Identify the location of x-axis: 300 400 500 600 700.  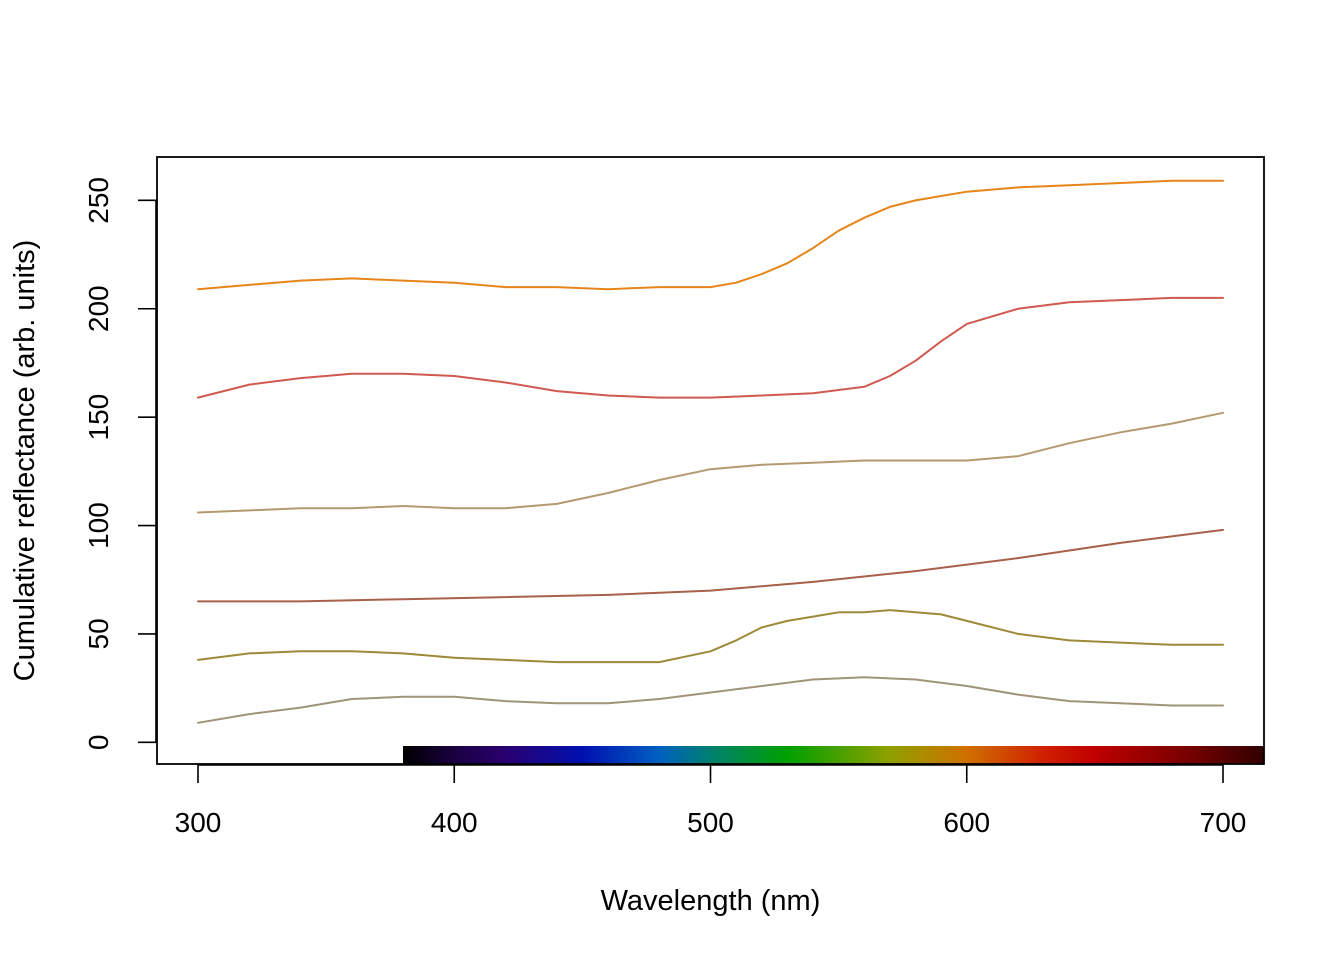
(711, 801).